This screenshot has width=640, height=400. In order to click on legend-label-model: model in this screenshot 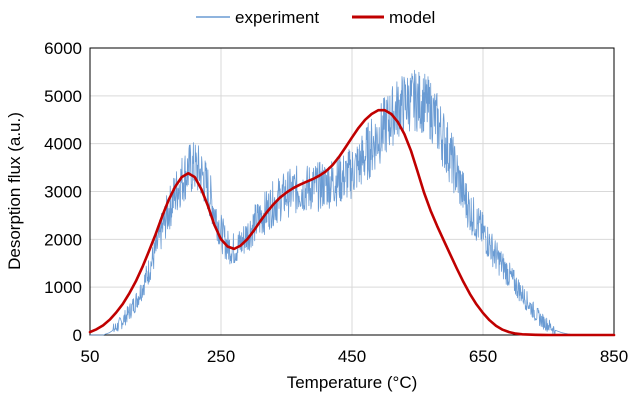, I will do `click(412, 17)`.